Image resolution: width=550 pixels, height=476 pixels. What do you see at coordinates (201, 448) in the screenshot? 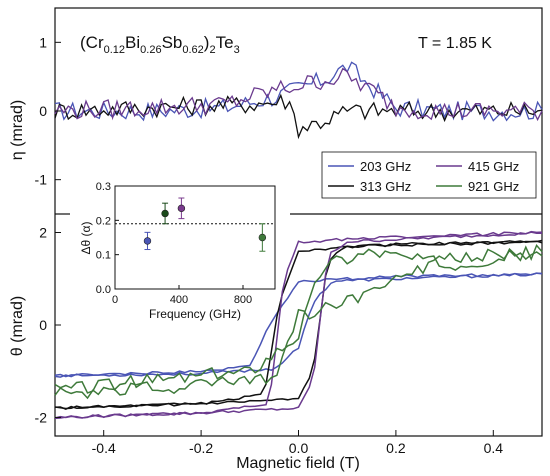
I see `x-tick-label: -0.2` at bounding box center [201, 448].